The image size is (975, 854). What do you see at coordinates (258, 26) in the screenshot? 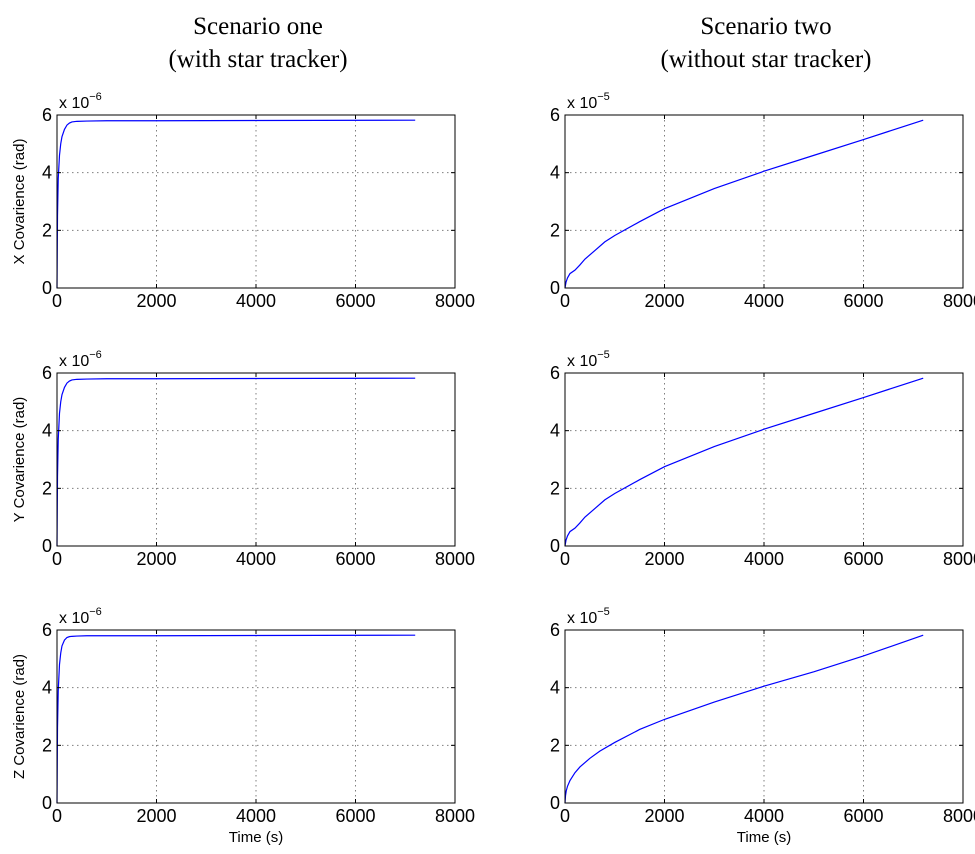
I see `column-title-left-line1: Scenario one` at bounding box center [258, 26].